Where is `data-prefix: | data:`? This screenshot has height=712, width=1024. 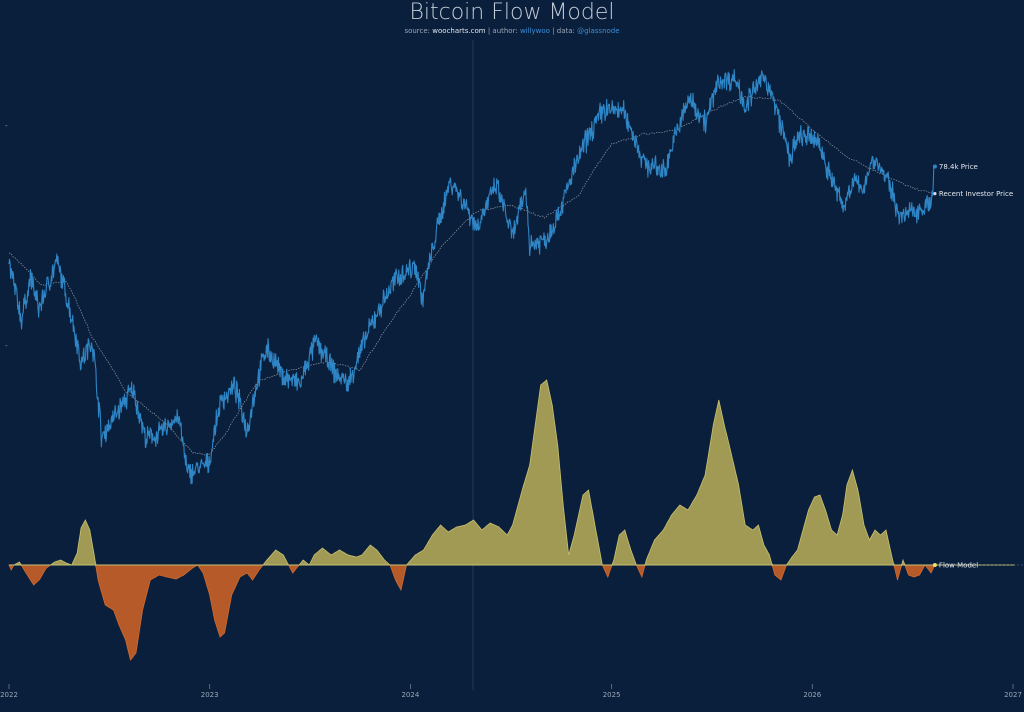 data-prefix: | data: is located at coordinates (563, 31).